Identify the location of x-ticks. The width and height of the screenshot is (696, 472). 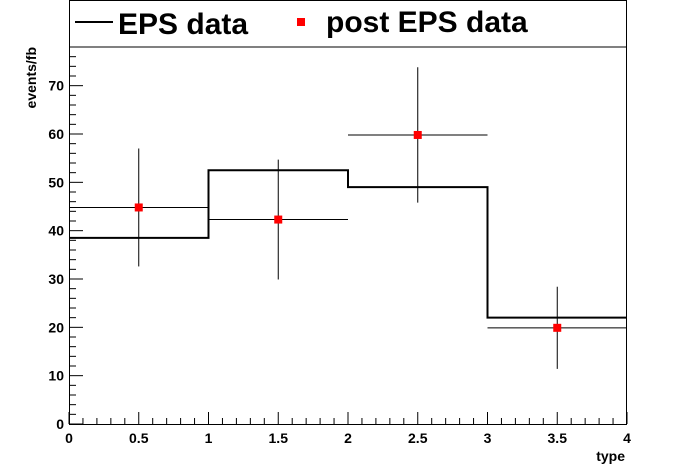
(348, 418).